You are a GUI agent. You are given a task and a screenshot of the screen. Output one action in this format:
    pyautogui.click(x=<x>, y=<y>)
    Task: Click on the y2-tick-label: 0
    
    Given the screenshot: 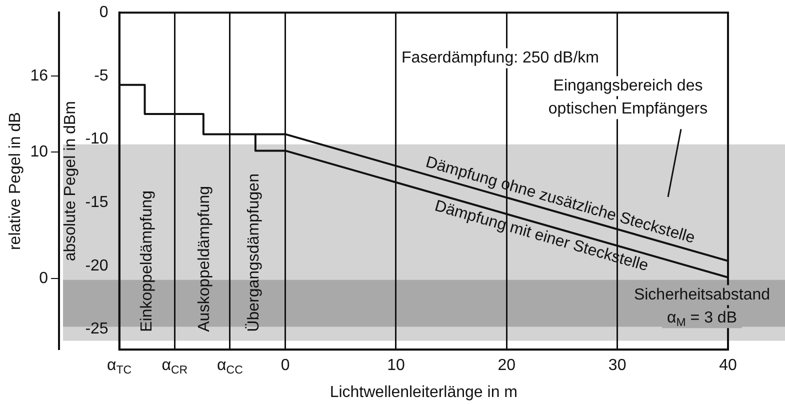 What is the action you would take?
    pyautogui.click(x=43, y=279)
    